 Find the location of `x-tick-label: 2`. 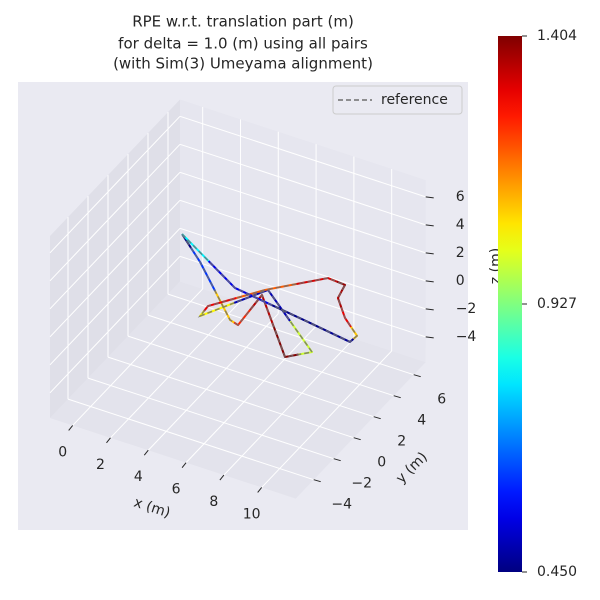

x-tick-label: 2 is located at coordinates (100, 465).